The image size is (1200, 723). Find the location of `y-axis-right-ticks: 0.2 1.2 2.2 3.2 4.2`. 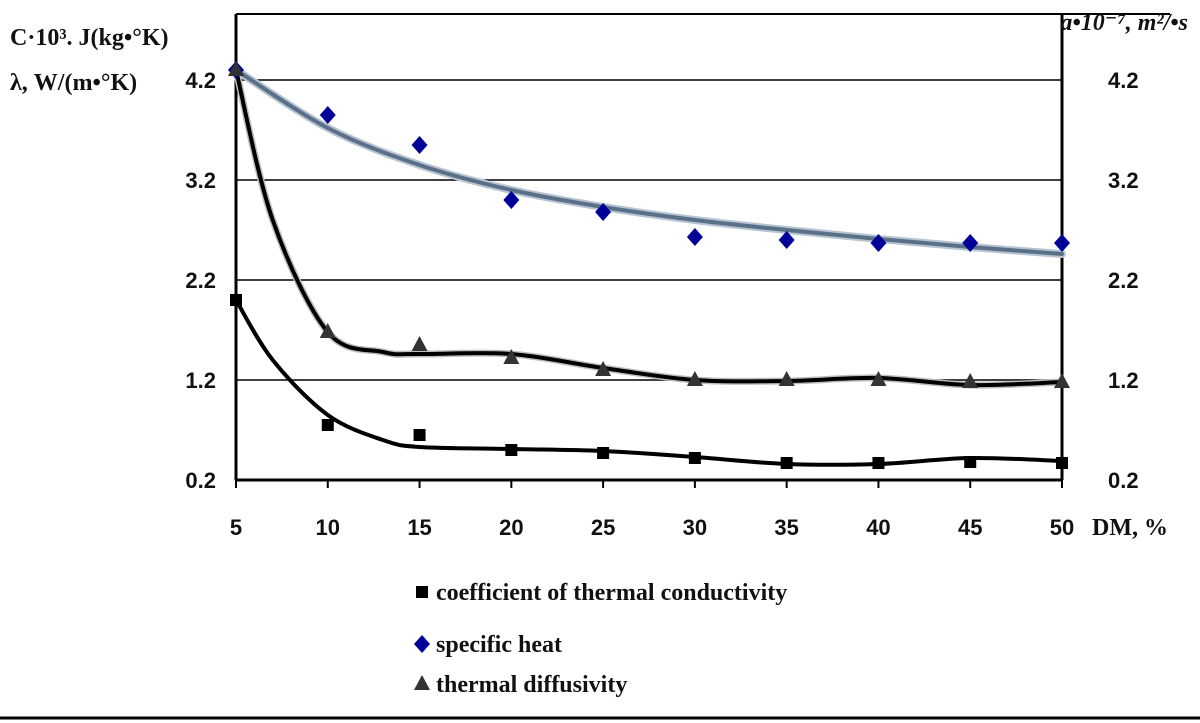

y-axis-right-ticks: 0.2 1.2 2.2 3.2 4.2 is located at coordinates (1123, 280).